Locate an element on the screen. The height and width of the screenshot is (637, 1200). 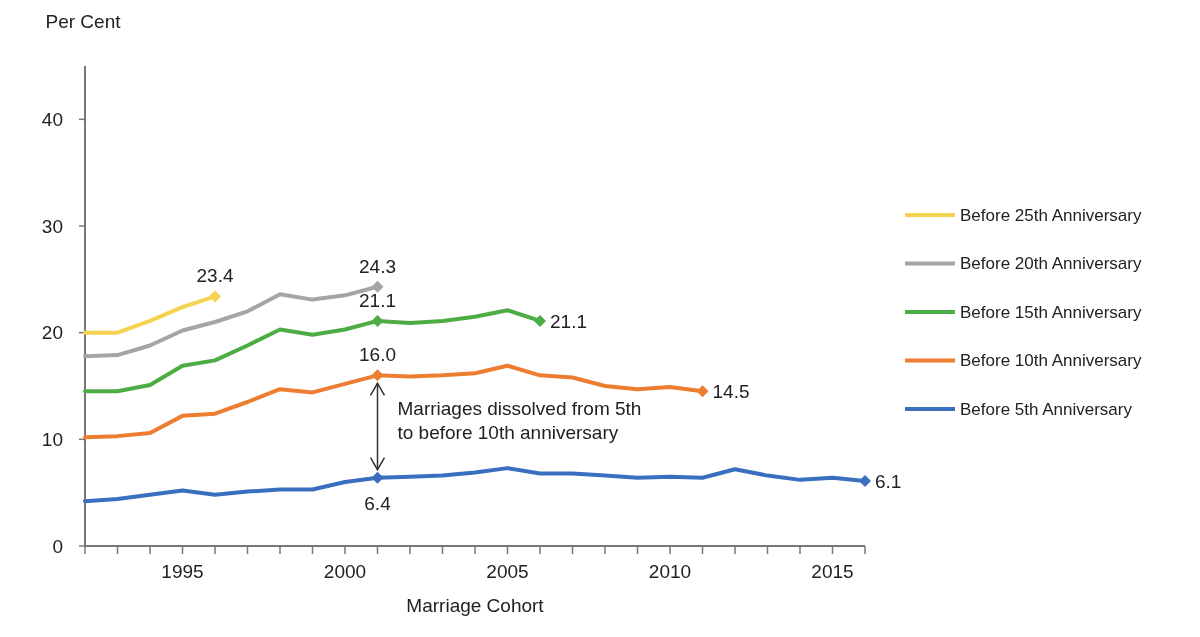
data-label: 6.4 is located at coordinates (378, 503).